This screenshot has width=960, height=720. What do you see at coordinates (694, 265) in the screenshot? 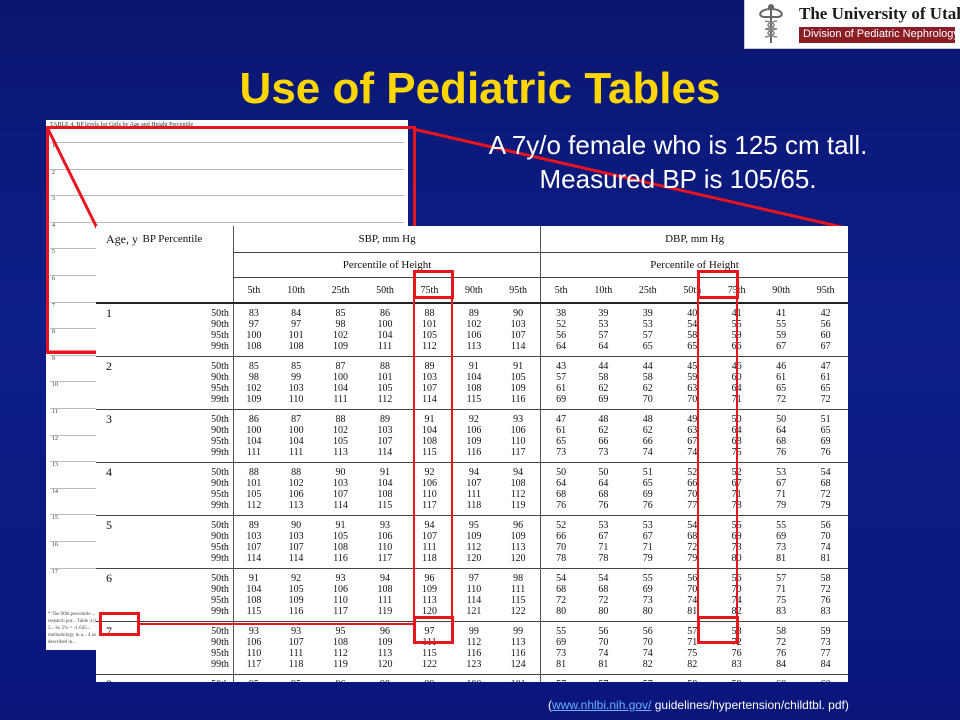
I see `dbp-height-percentile-header: Percentile of Height` at bounding box center [694, 265].